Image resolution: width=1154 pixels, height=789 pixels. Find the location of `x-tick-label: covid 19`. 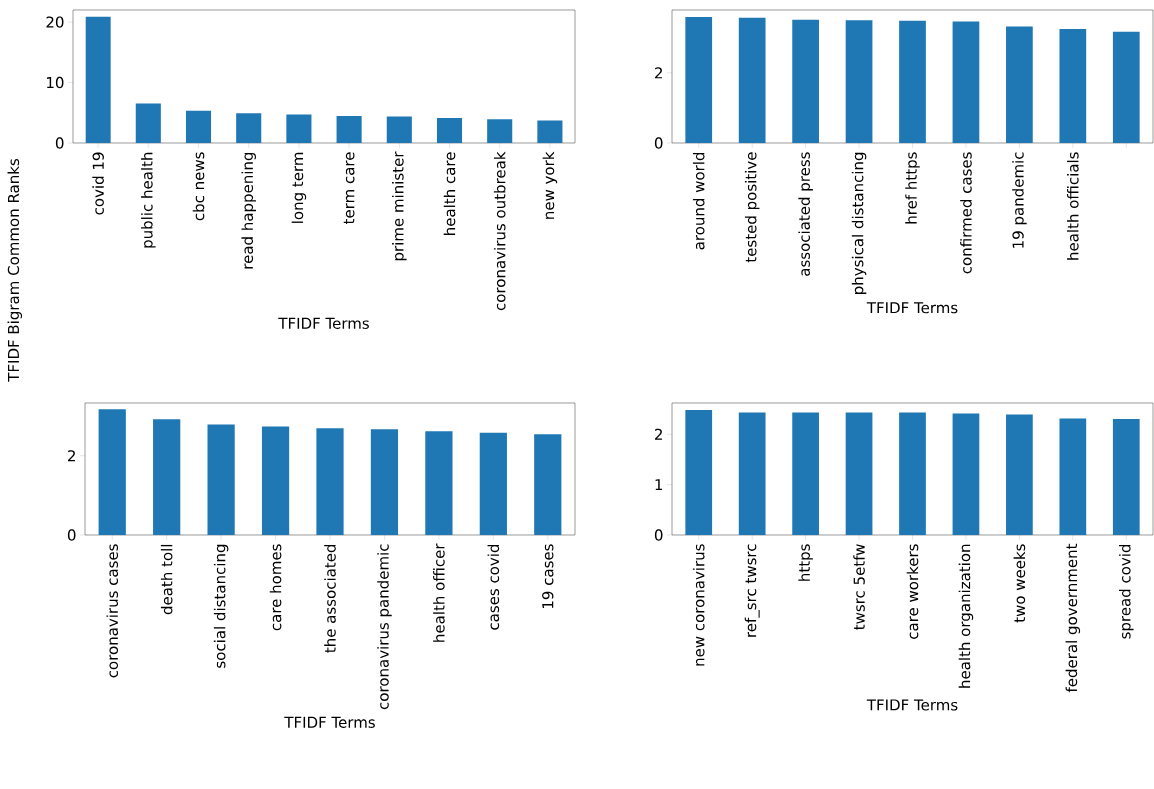

x-tick-label: covid 19 is located at coordinates (98, 183).